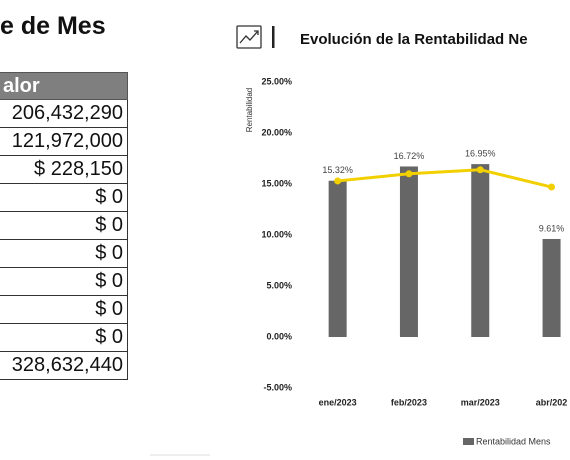  Describe the element at coordinates (276, 183) in the screenshot. I see `y-tick-label: 15.00%` at that location.